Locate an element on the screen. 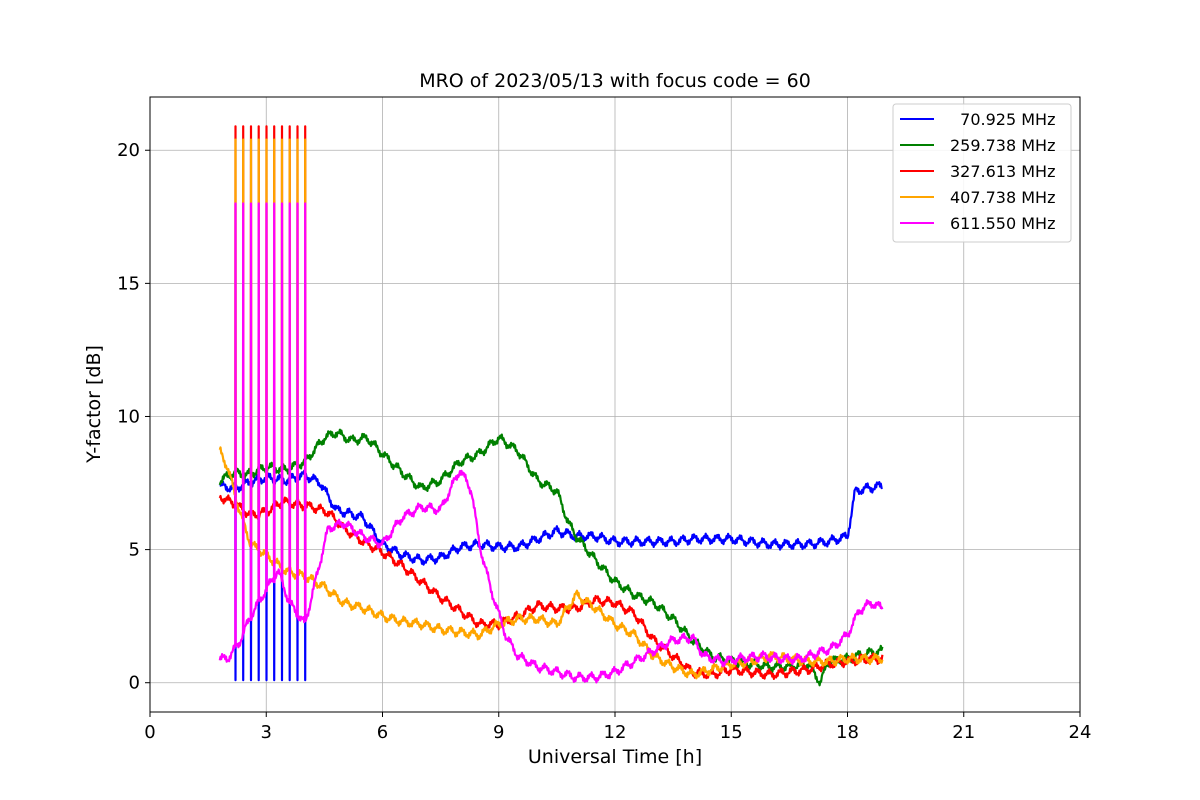 The height and width of the screenshot is (800, 1200). x-tick-label: 24 is located at coordinates (1080, 732).